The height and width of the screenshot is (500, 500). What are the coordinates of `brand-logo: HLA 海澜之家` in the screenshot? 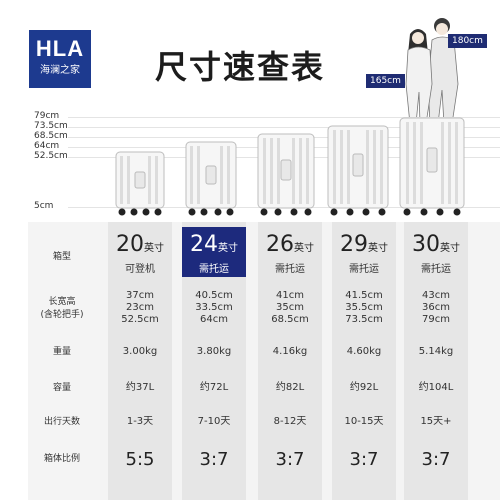 It's located at (60, 59).